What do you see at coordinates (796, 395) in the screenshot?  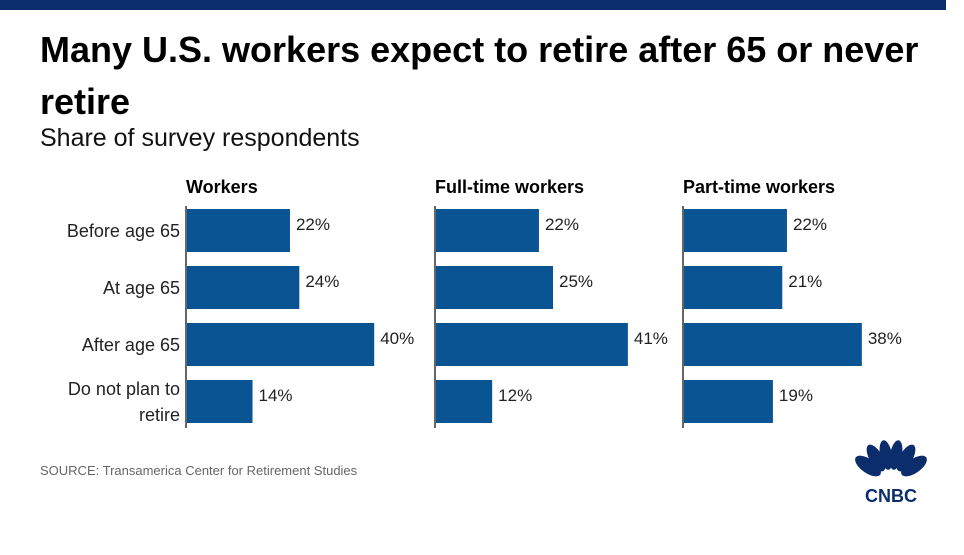 I see `data-label: 19%` at bounding box center [796, 395].